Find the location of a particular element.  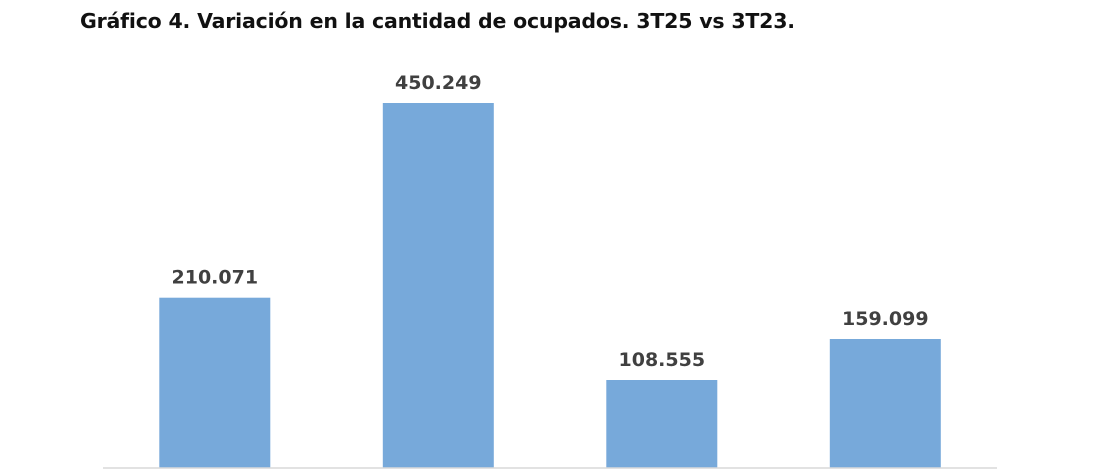

data-label-4: 159.099 is located at coordinates (885, 319).